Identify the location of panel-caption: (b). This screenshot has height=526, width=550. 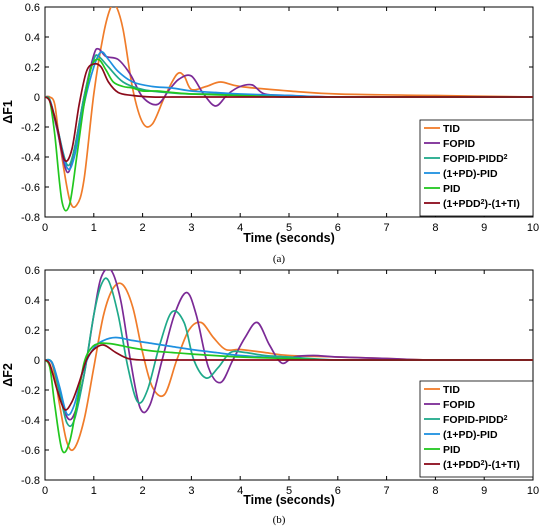
(279, 520).